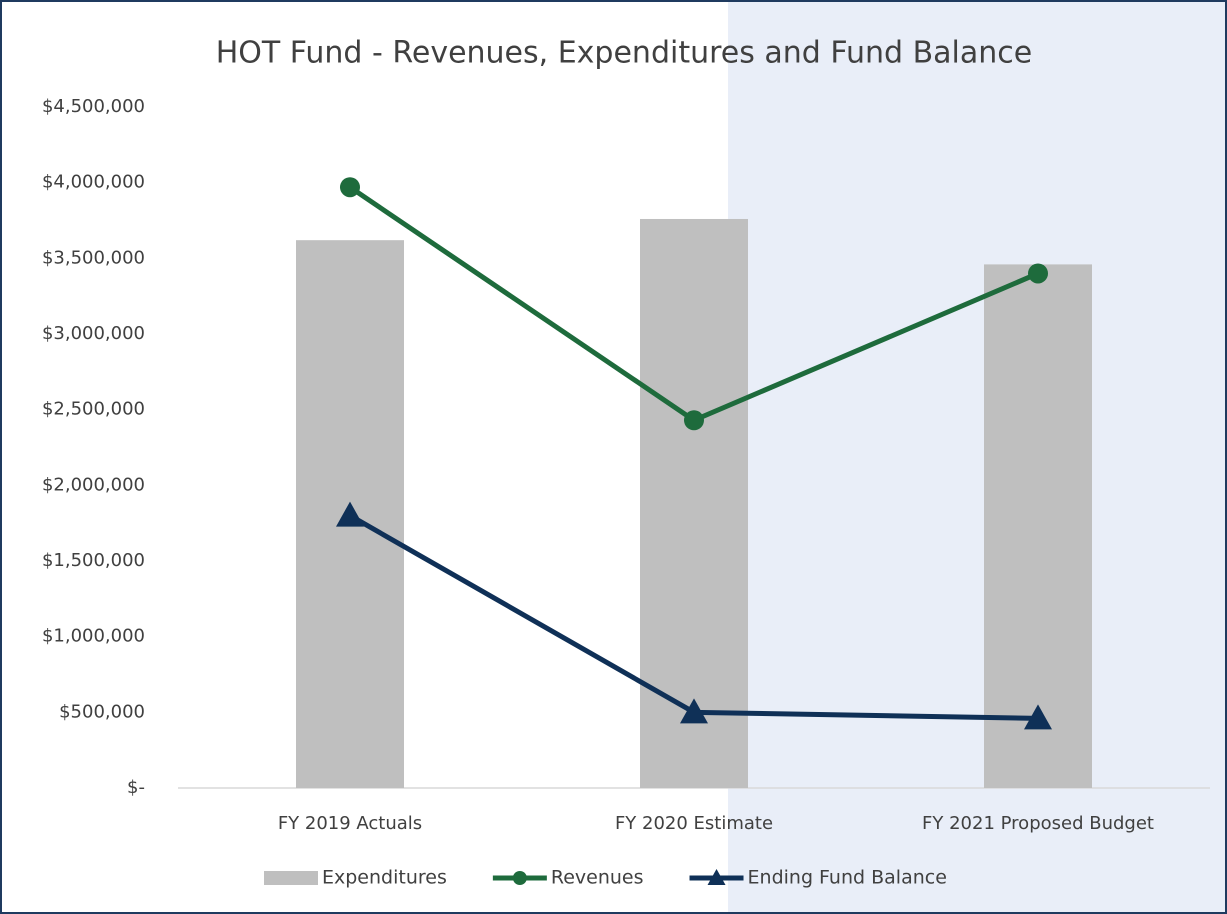  I want to click on legend-label: Expenditures, so click(384, 878).